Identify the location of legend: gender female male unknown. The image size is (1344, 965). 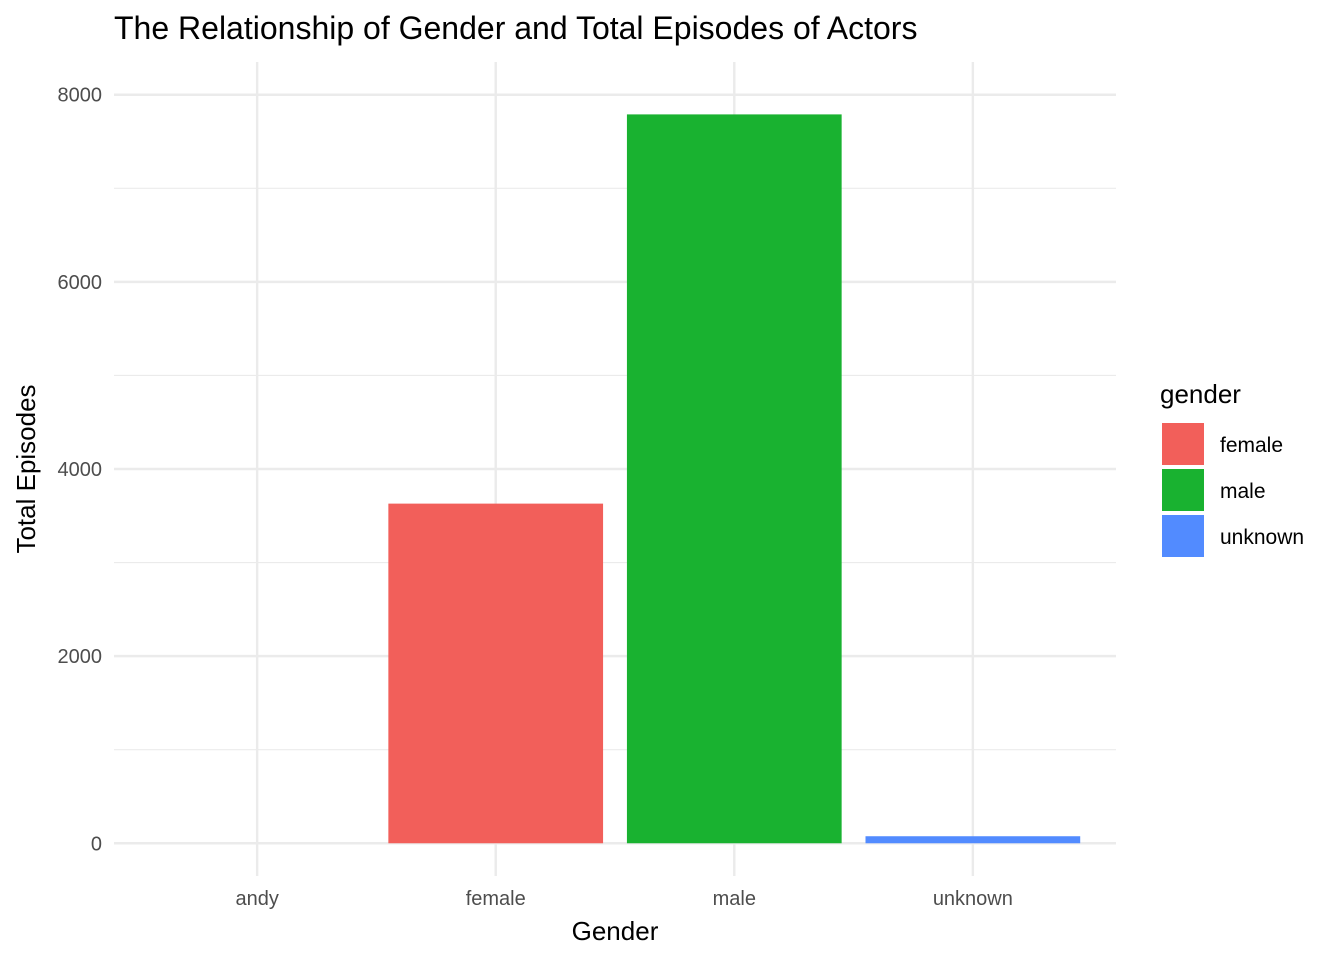
(1232, 468).